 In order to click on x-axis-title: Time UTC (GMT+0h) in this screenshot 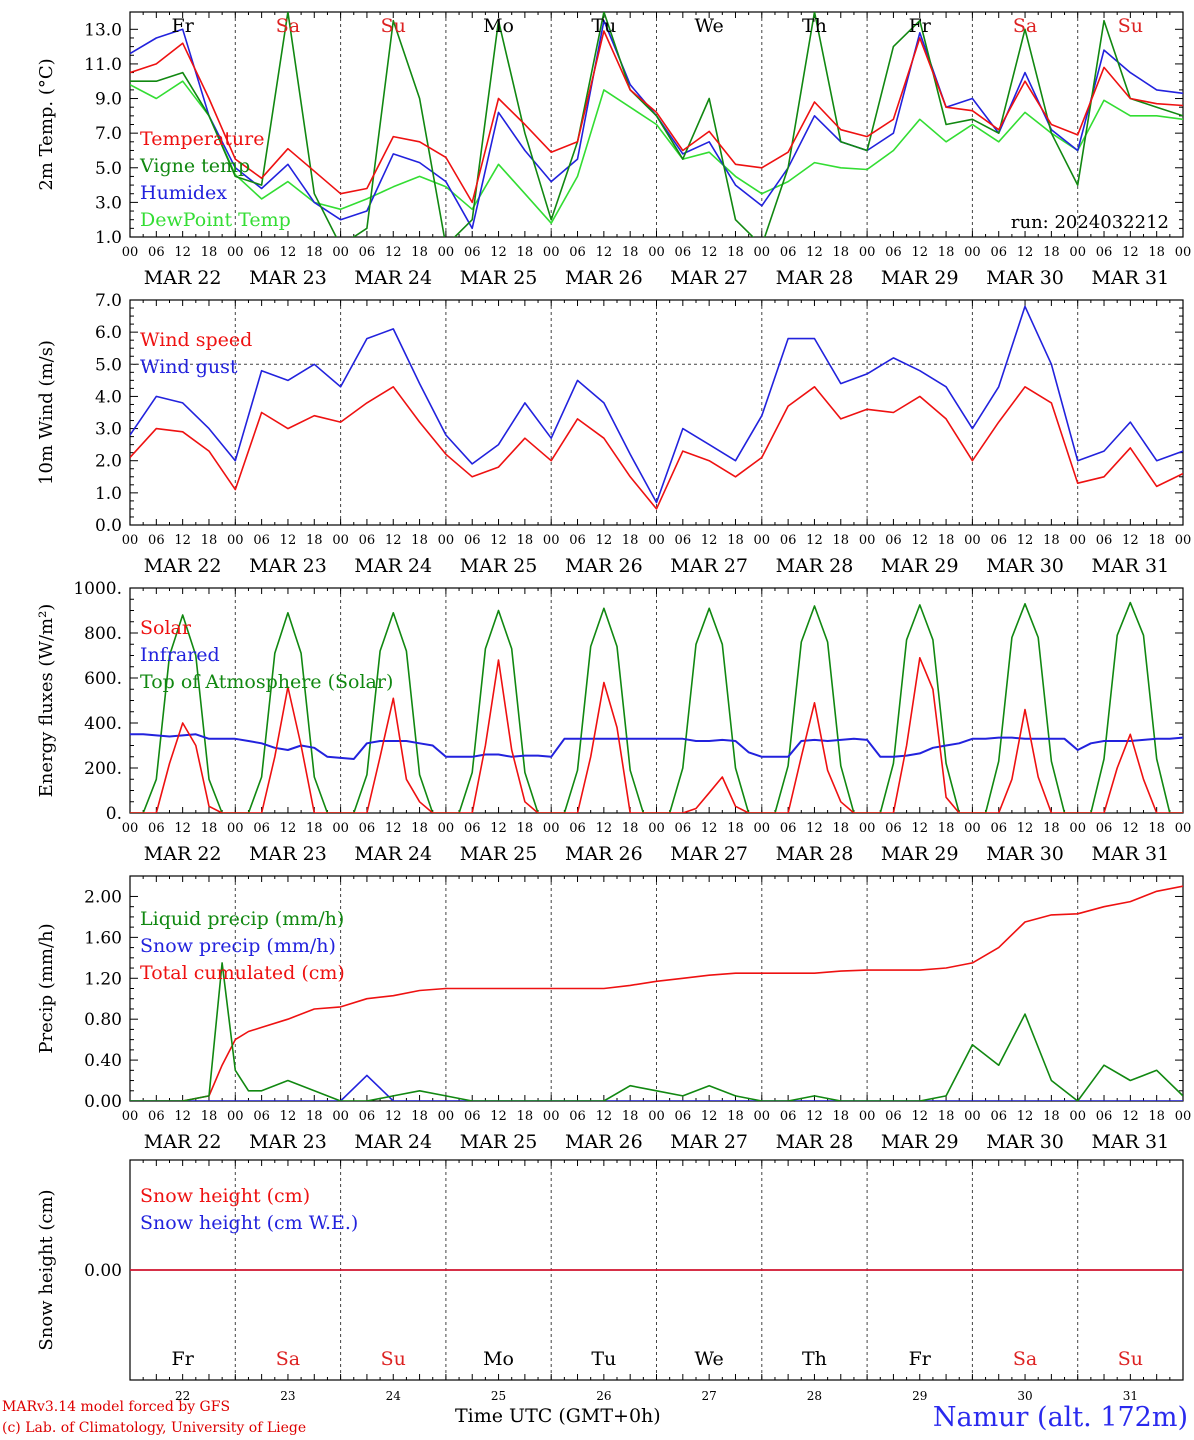, I will do `click(558, 1416)`.